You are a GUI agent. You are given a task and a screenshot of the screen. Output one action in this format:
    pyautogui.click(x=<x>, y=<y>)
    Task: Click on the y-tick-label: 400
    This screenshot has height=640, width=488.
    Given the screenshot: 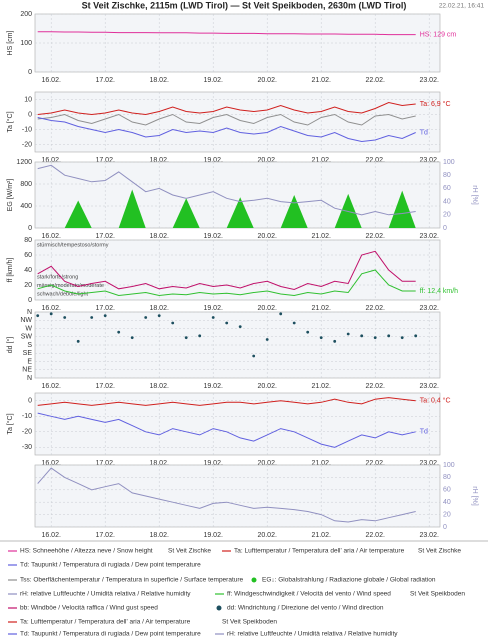 What is the action you would take?
    pyautogui.click(x=26, y=206)
    